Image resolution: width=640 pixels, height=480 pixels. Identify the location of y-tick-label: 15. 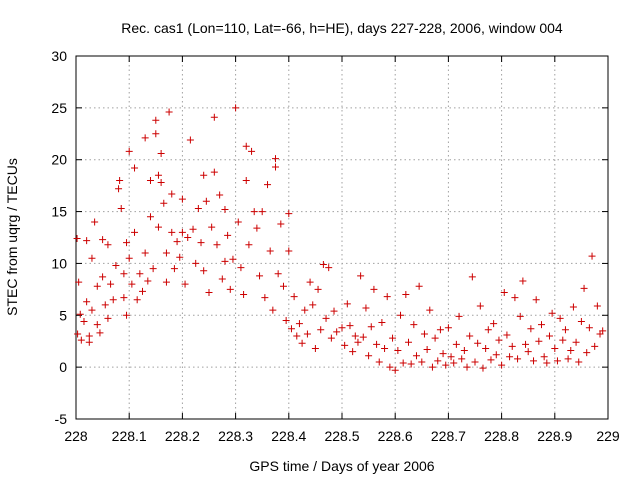
(59, 212).